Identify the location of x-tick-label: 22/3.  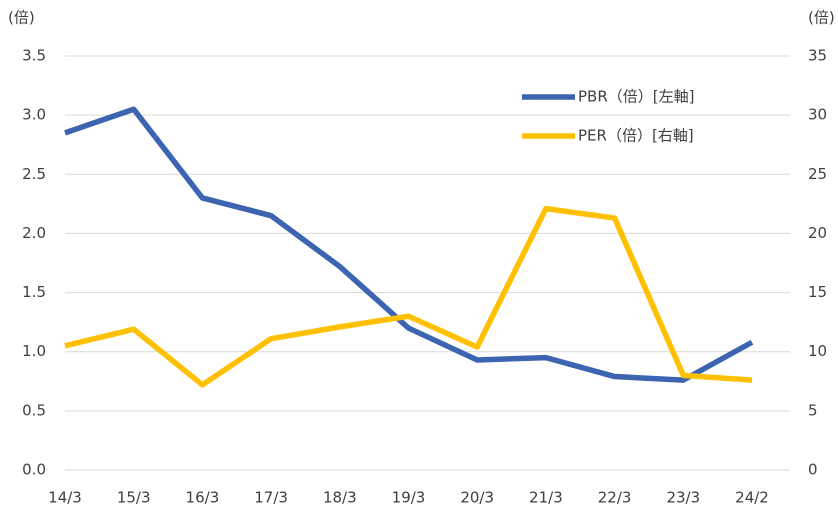
(615, 498).